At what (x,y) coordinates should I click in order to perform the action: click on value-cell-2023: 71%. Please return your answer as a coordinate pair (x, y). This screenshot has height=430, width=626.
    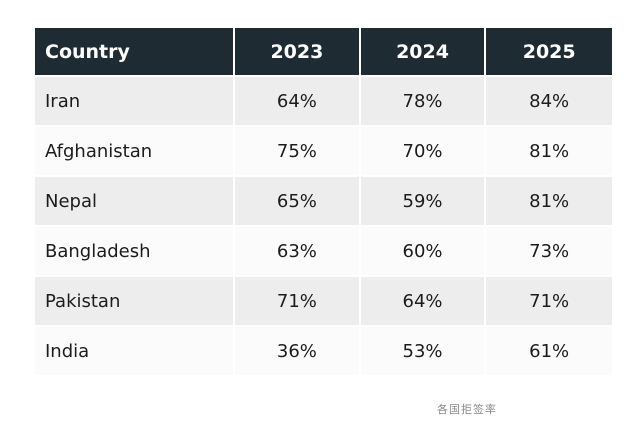
    Looking at the image, I should click on (298, 300).